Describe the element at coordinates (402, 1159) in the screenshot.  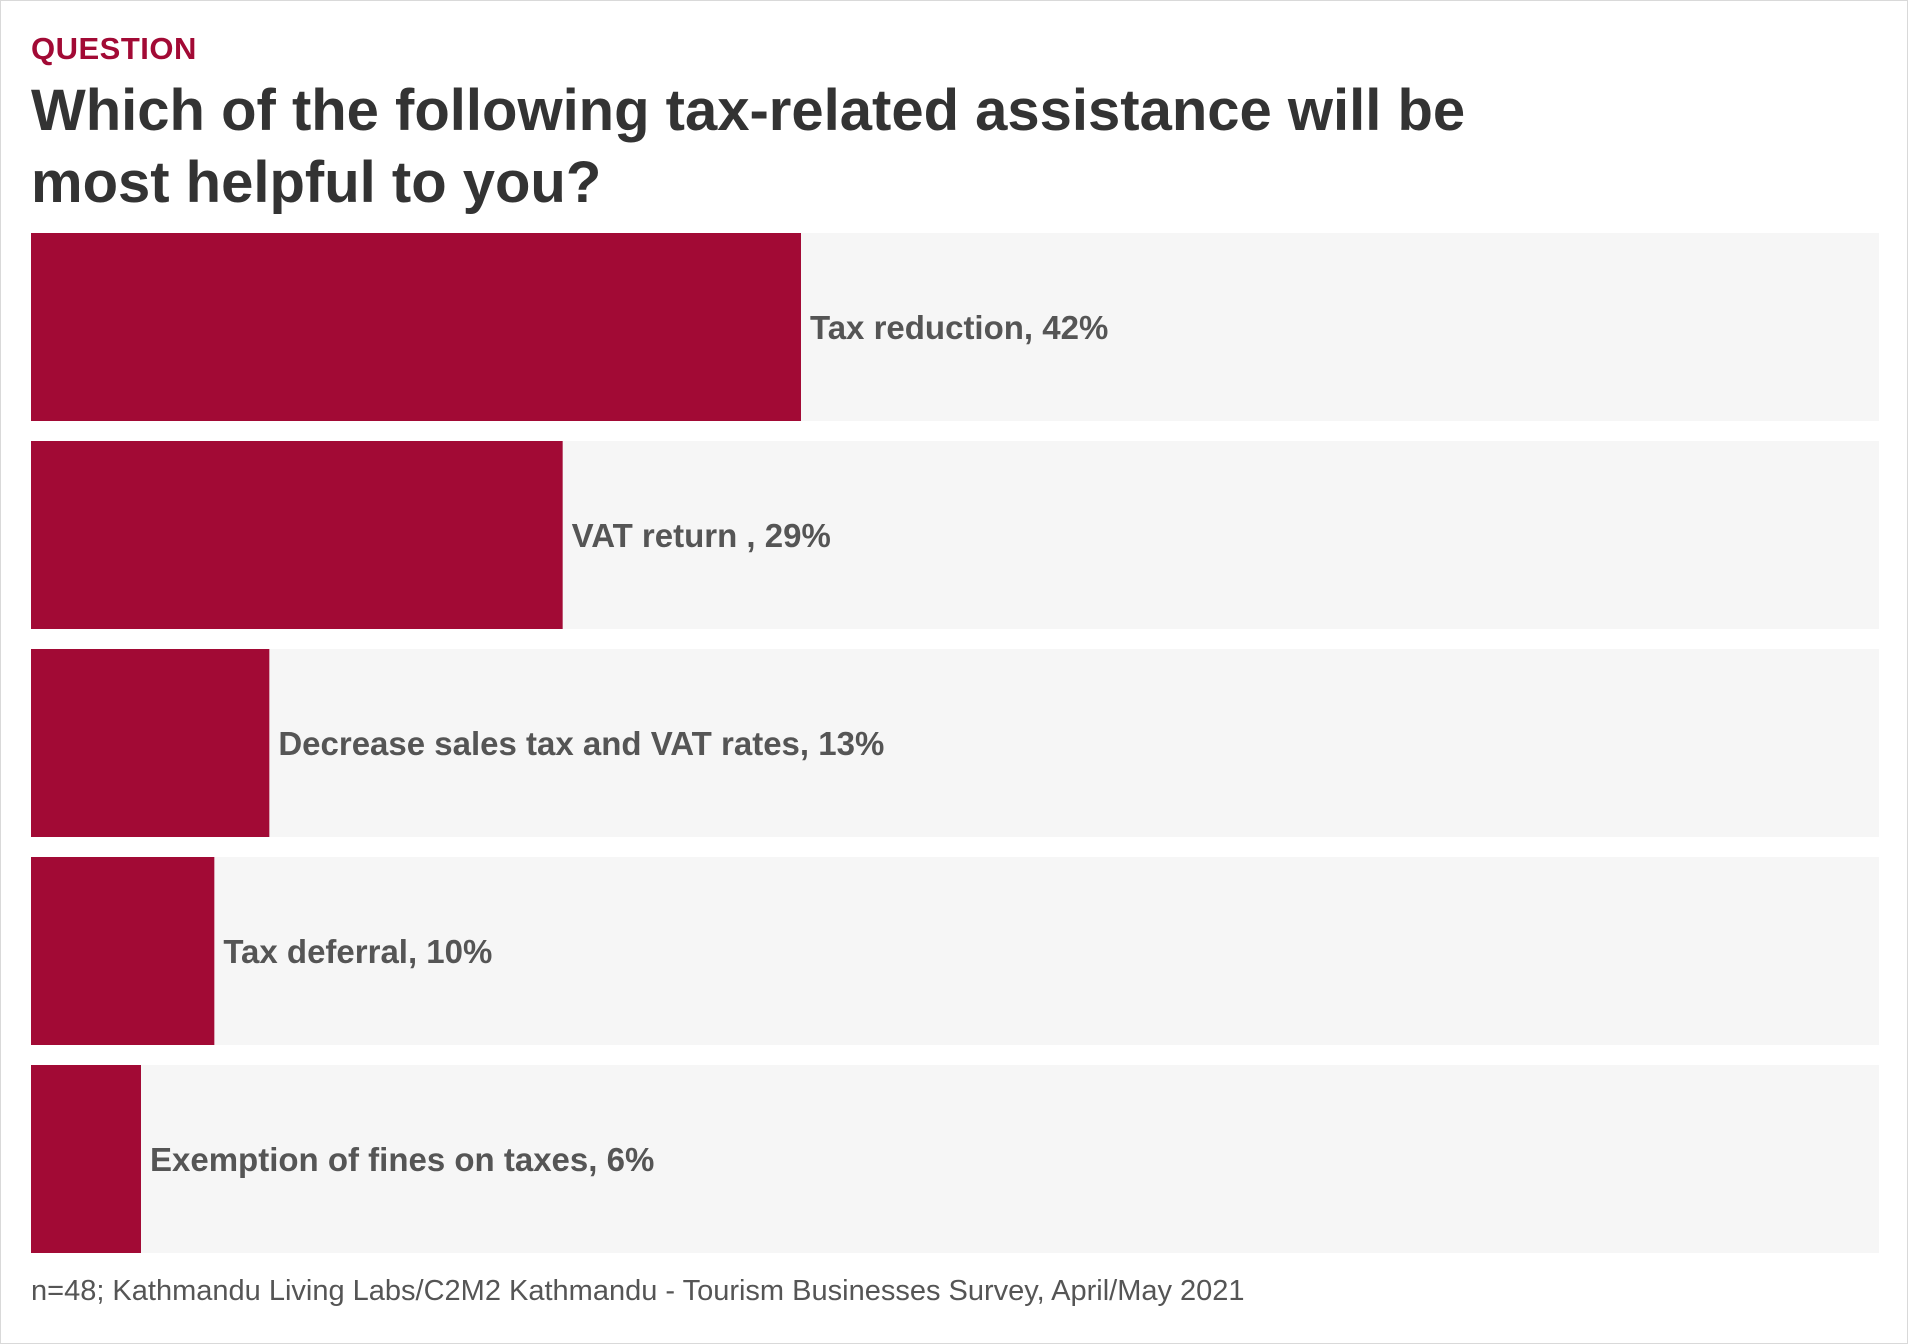
I see `bar-label: Exemption of fines on taxes, 6%` at that location.